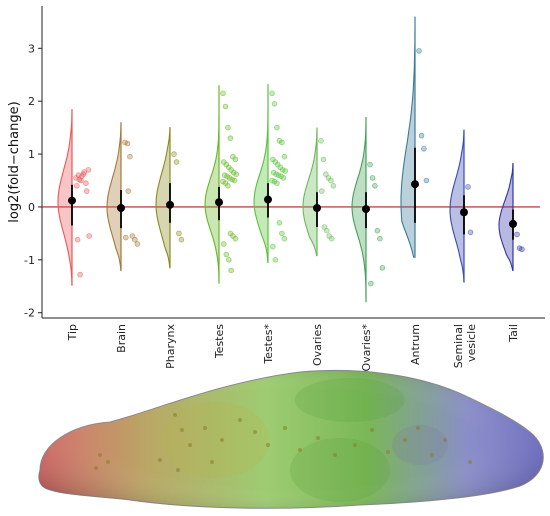  I want to click on violin-tail, so click(511, 216).